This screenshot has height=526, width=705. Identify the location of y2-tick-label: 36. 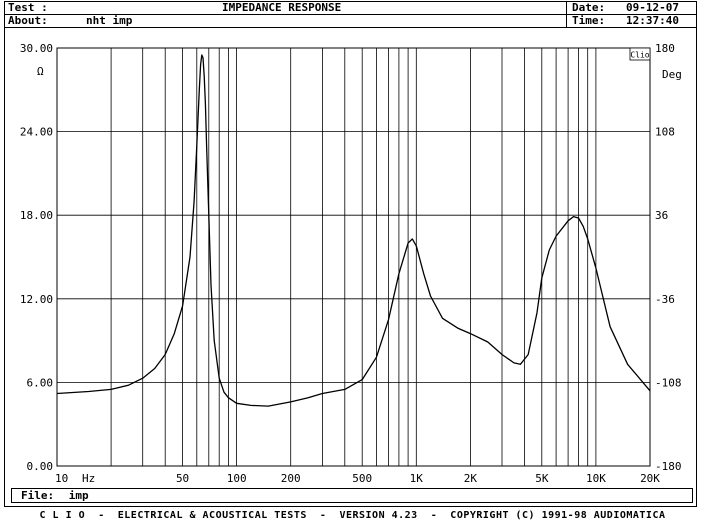
(661, 215).